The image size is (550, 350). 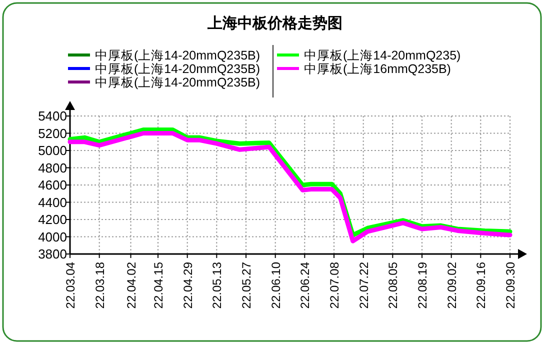 What do you see at coordinates (247, 285) in the screenshot?
I see `x-tick-label: 22.05.27` at bounding box center [247, 285].